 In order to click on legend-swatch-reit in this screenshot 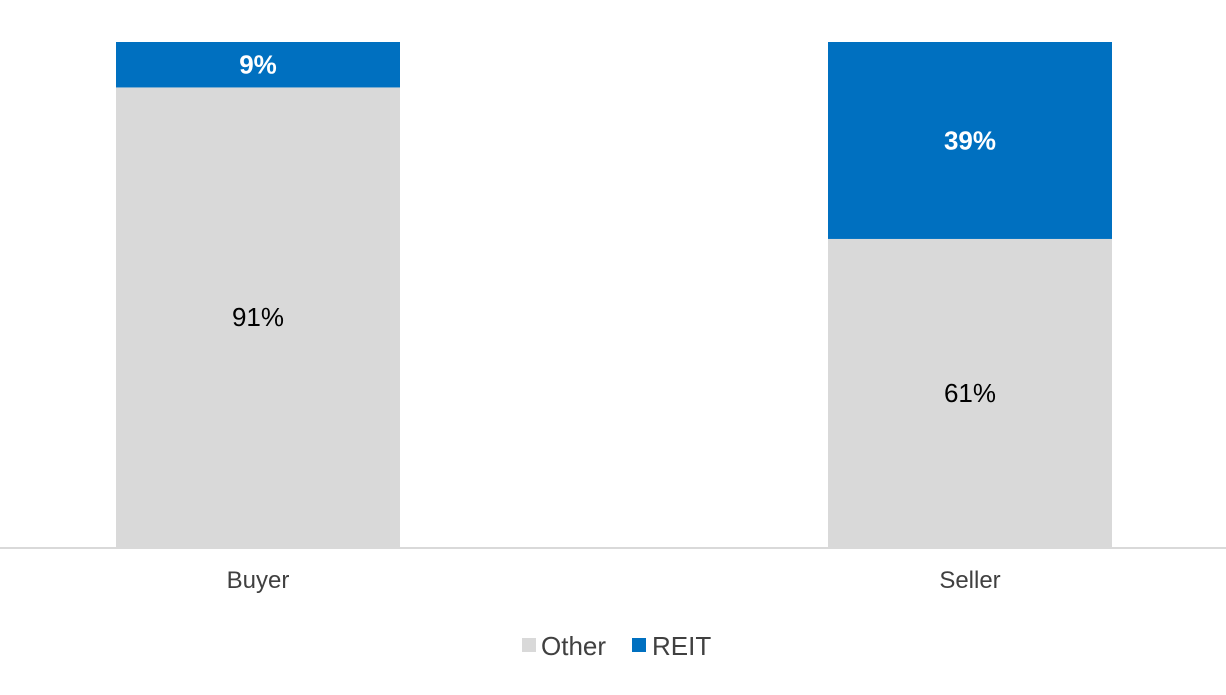, I will do `click(639, 645)`.